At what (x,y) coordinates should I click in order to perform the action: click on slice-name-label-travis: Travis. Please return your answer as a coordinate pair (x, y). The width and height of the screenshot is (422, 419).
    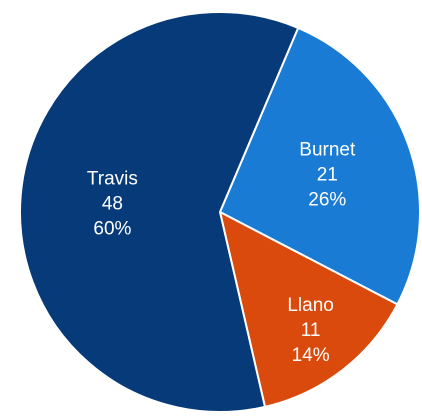
    Looking at the image, I should click on (112, 179).